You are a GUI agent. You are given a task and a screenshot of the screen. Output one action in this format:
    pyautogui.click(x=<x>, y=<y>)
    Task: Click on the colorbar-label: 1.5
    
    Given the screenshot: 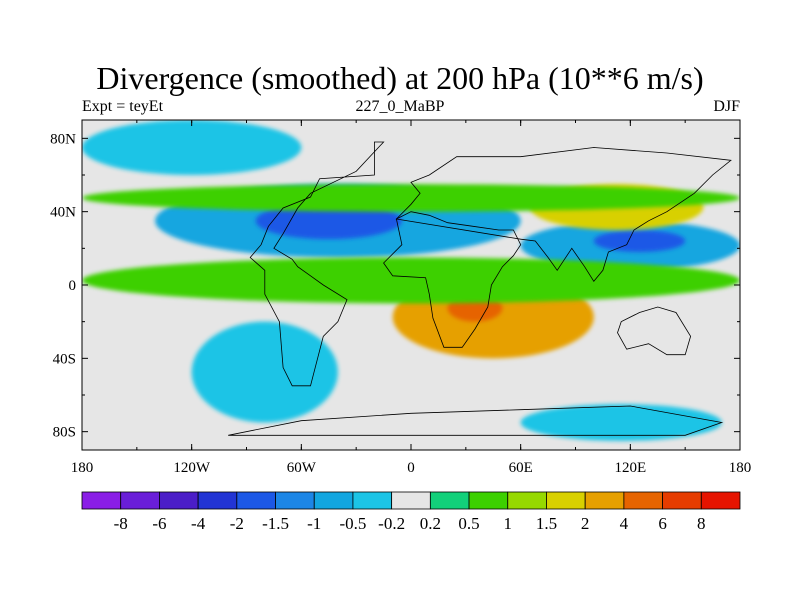 What is the action you would take?
    pyautogui.click(x=546, y=523)
    